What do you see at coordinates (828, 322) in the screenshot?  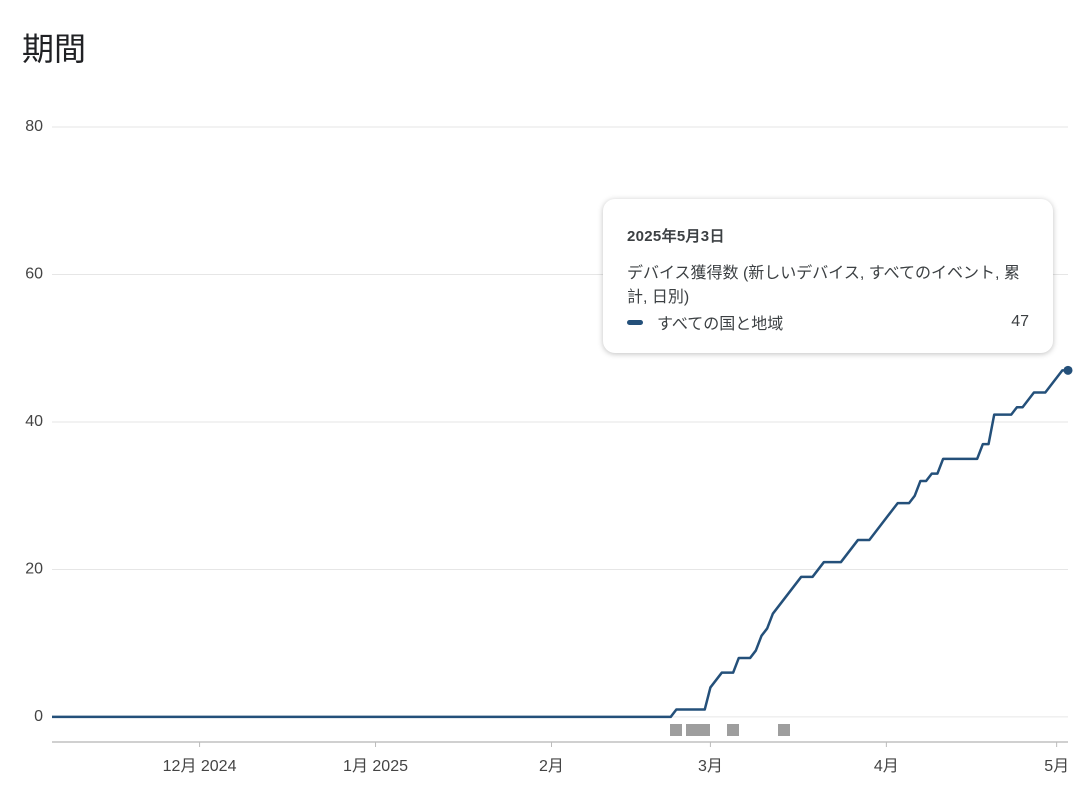 I see `tooltip-row: すべての国と地域 47` at bounding box center [828, 322].